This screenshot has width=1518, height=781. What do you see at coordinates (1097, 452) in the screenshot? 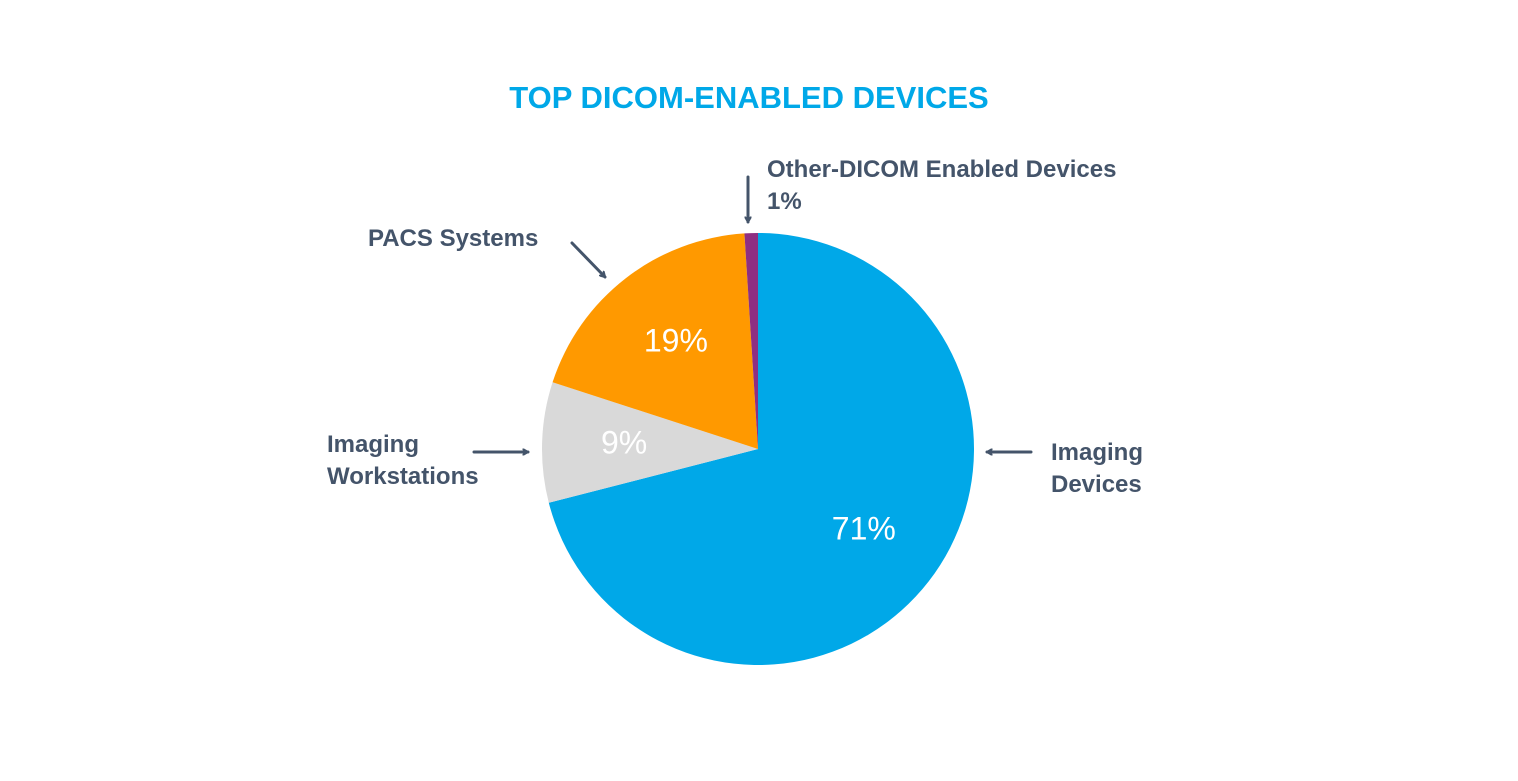
I see `label-imaging-devices-line-1: Imaging` at bounding box center [1097, 452].